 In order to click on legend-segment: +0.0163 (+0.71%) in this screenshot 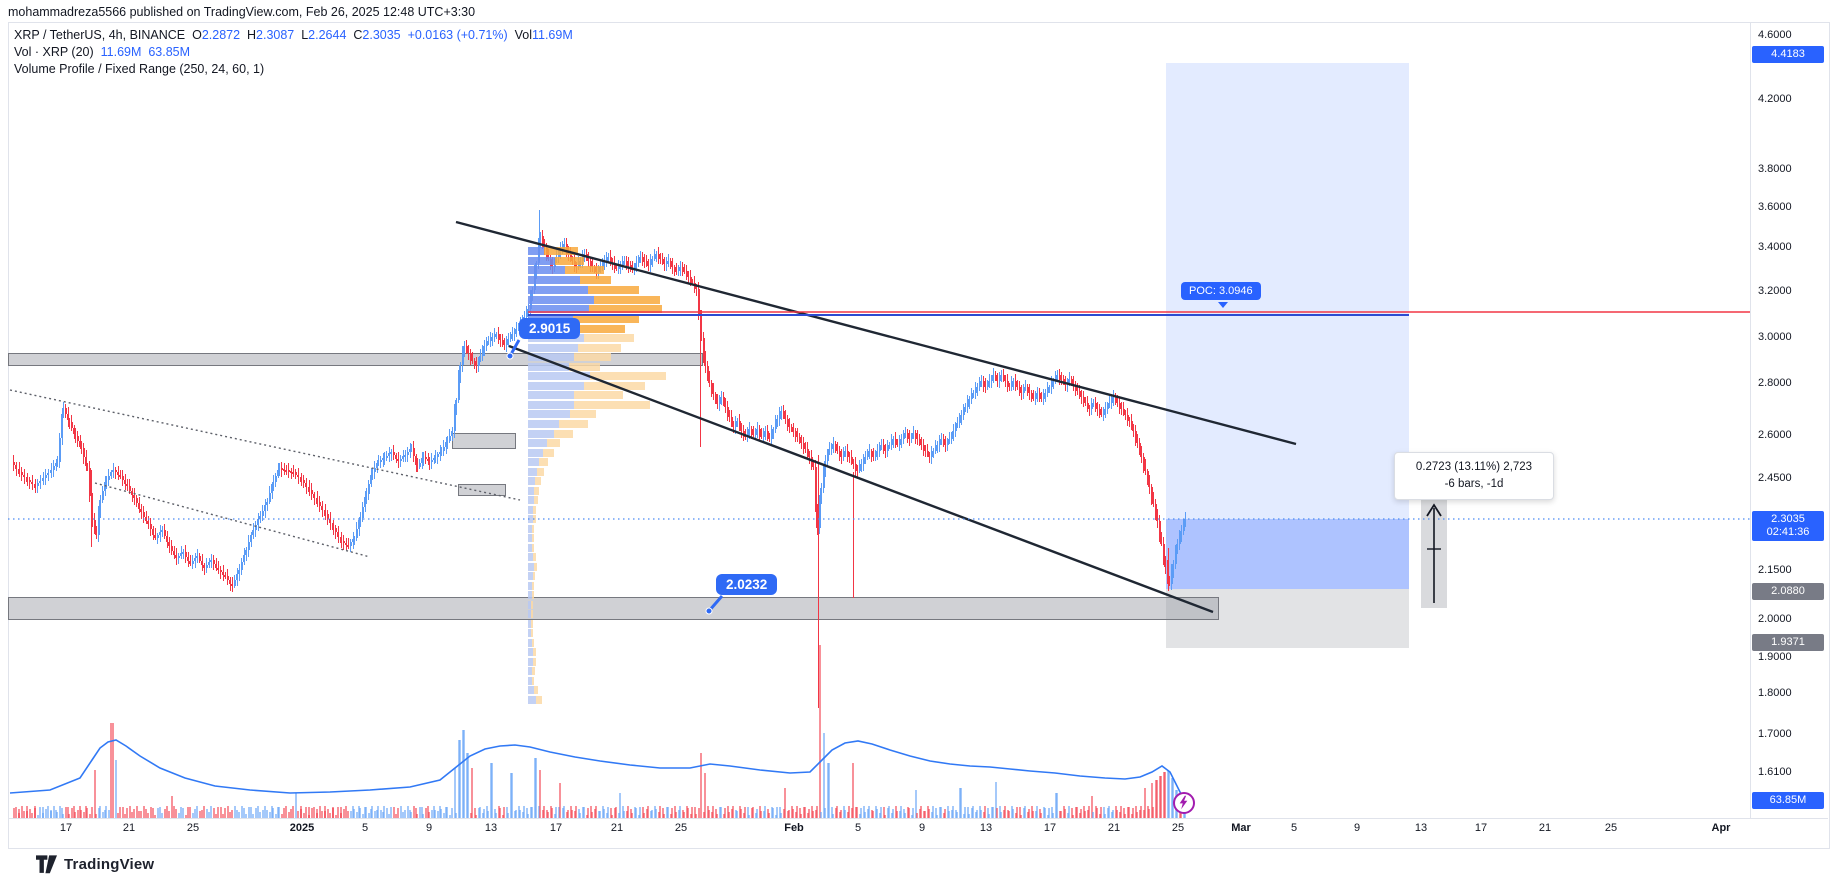, I will do `click(454, 35)`.